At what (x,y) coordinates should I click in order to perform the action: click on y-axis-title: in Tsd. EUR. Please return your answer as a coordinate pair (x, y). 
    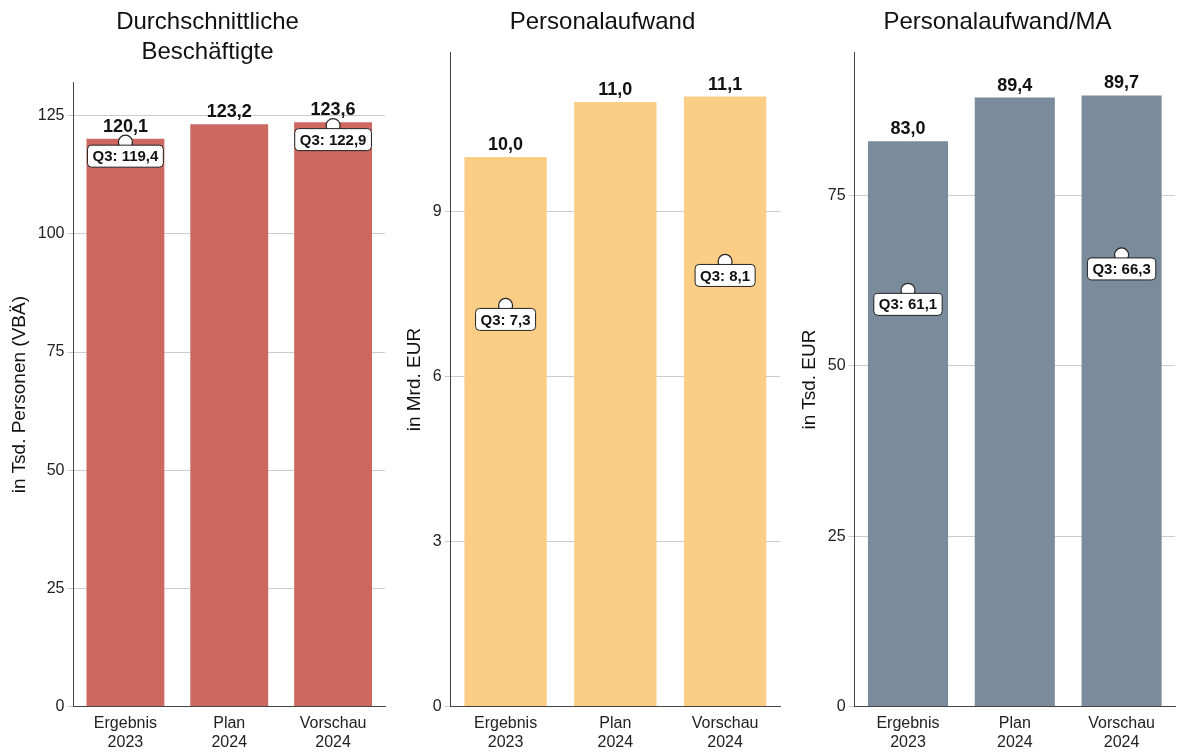
    Looking at the image, I should click on (808, 379).